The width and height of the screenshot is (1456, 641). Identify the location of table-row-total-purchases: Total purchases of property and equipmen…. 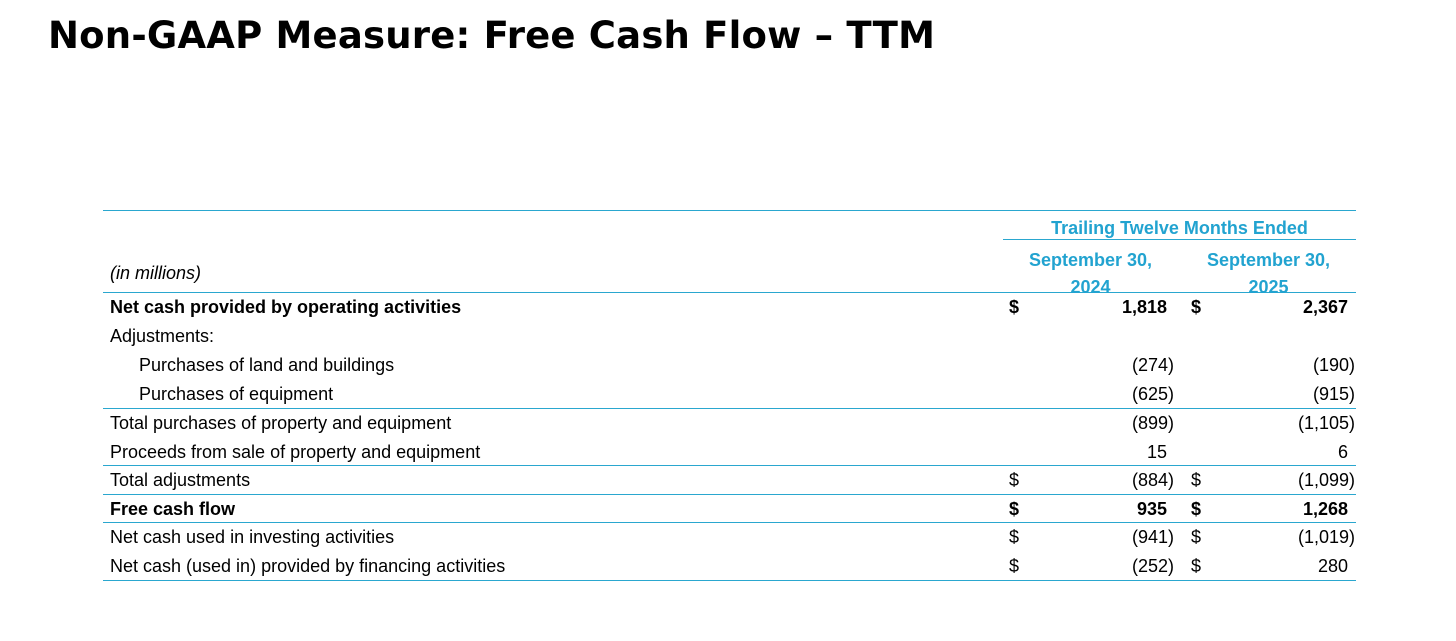
(729, 423).